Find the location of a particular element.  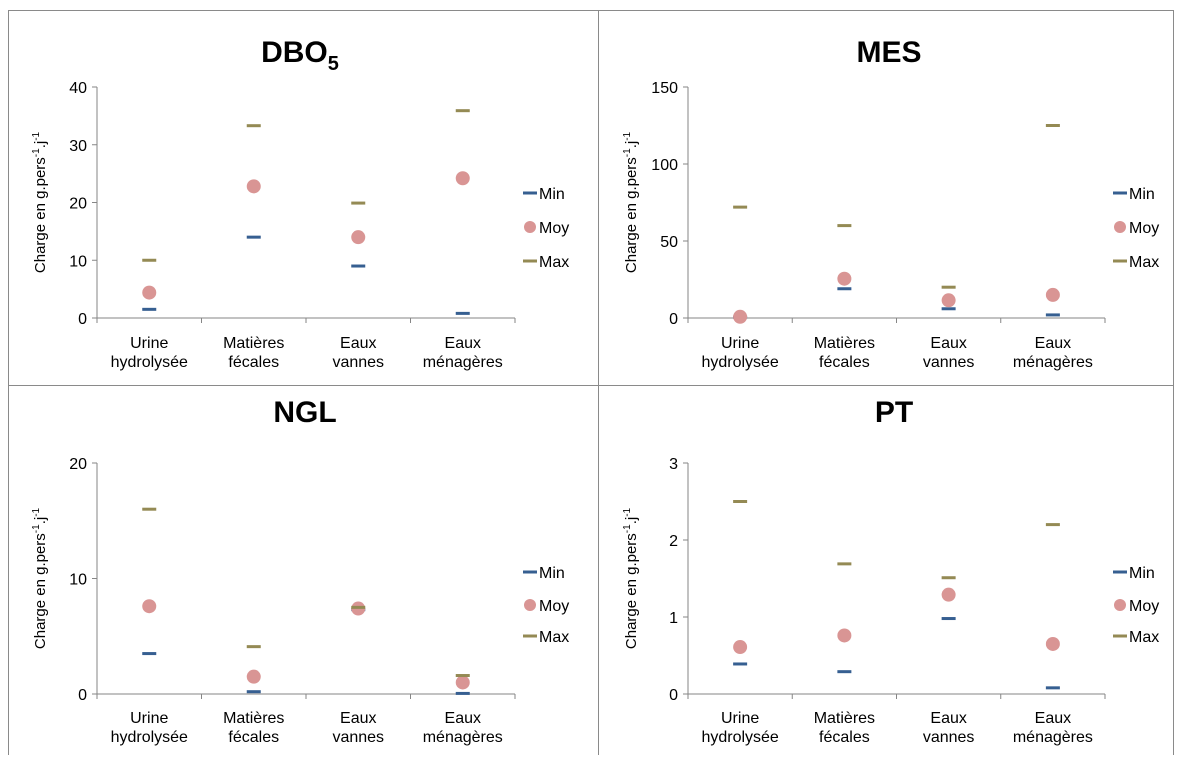

y-tick-label: 2 is located at coordinates (673, 541).